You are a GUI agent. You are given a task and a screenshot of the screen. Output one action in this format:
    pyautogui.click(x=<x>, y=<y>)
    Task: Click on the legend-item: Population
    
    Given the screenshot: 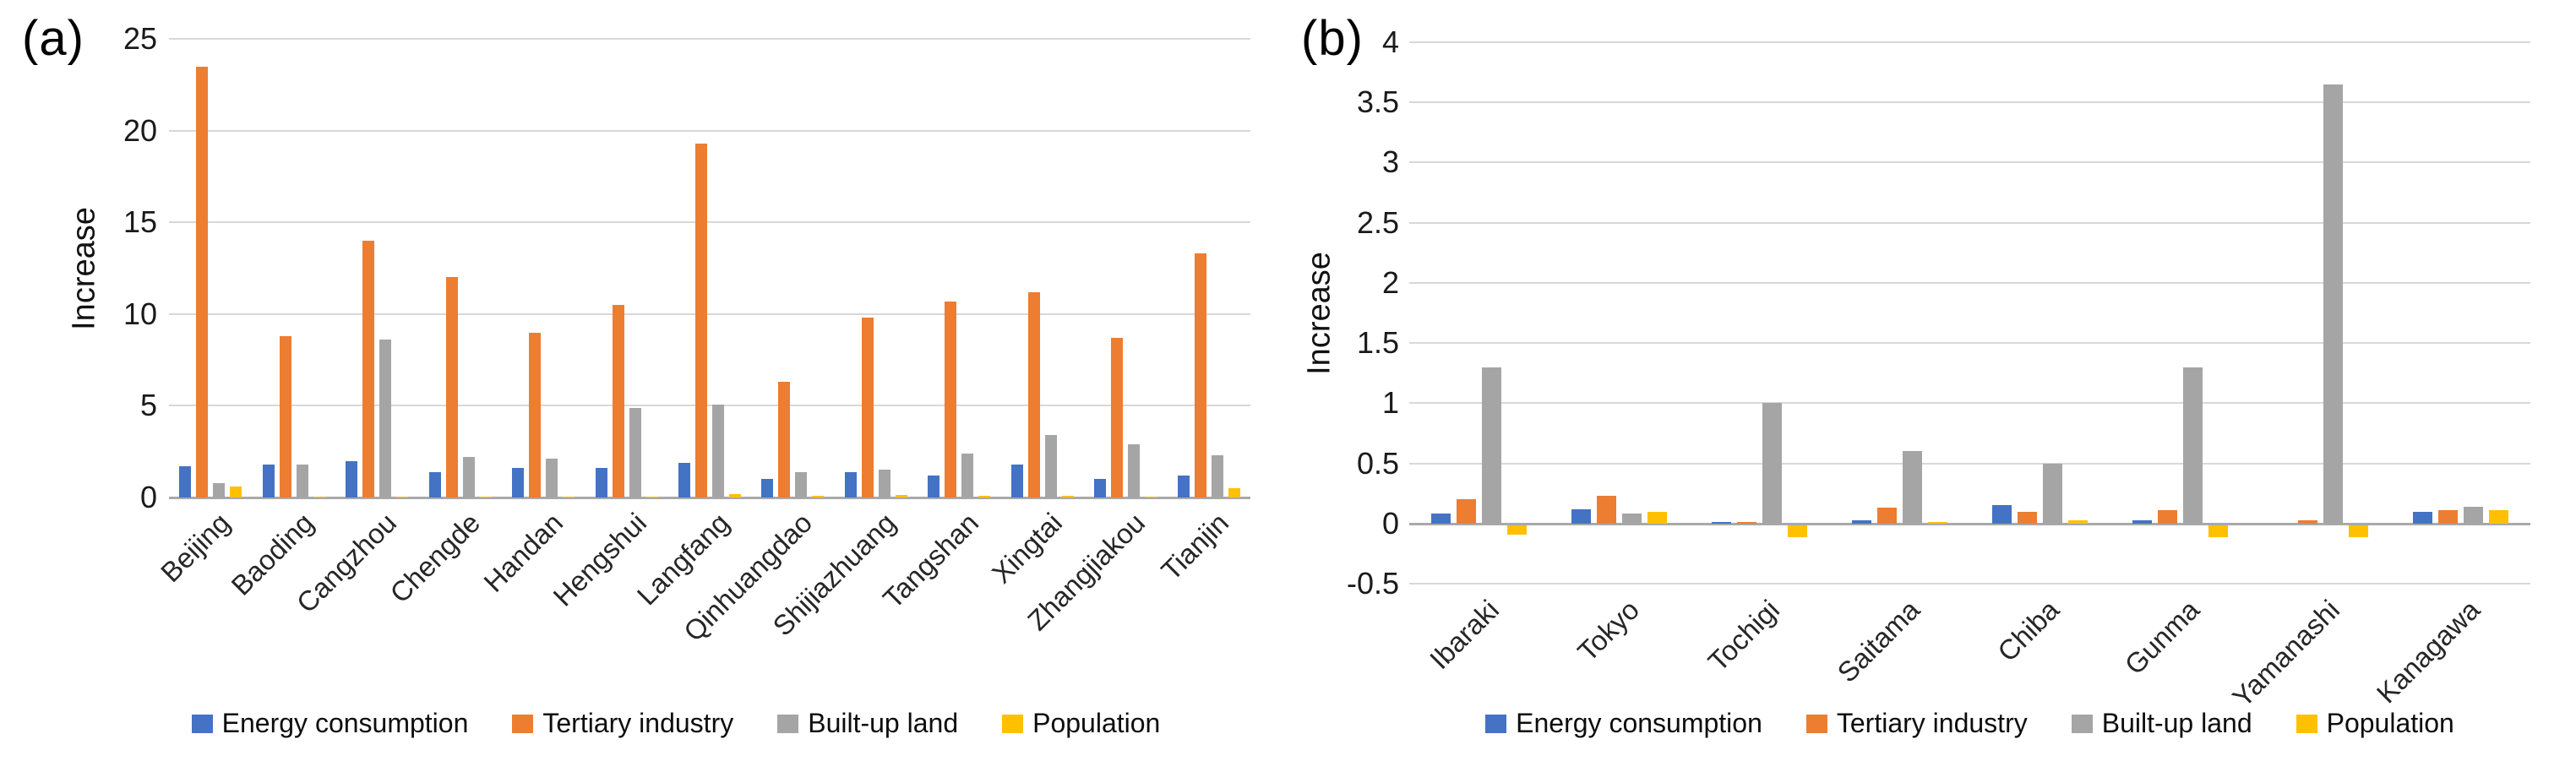 What is the action you would take?
    pyautogui.click(x=2375, y=723)
    